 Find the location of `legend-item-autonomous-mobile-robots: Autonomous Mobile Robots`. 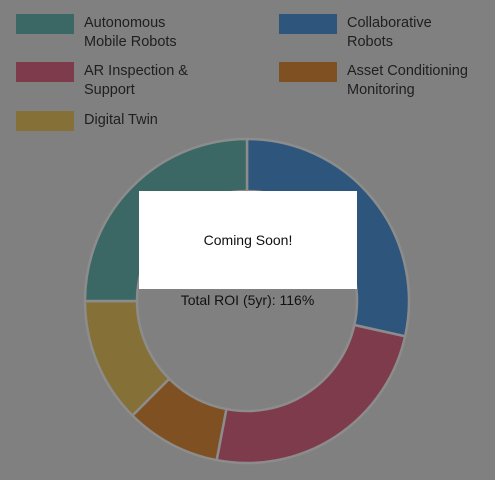

legend-item-autonomous-mobile-robots: Autonomous Mobile Robots is located at coordinates (96, 33).